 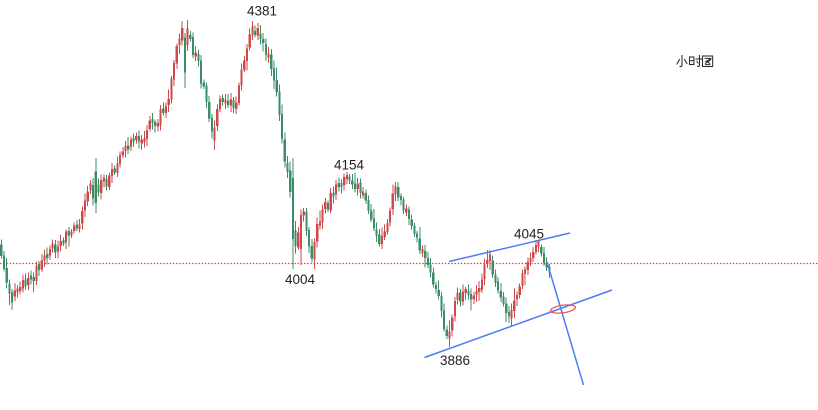 I want to click on svg-text: 4381, so click(x=262, y=11).